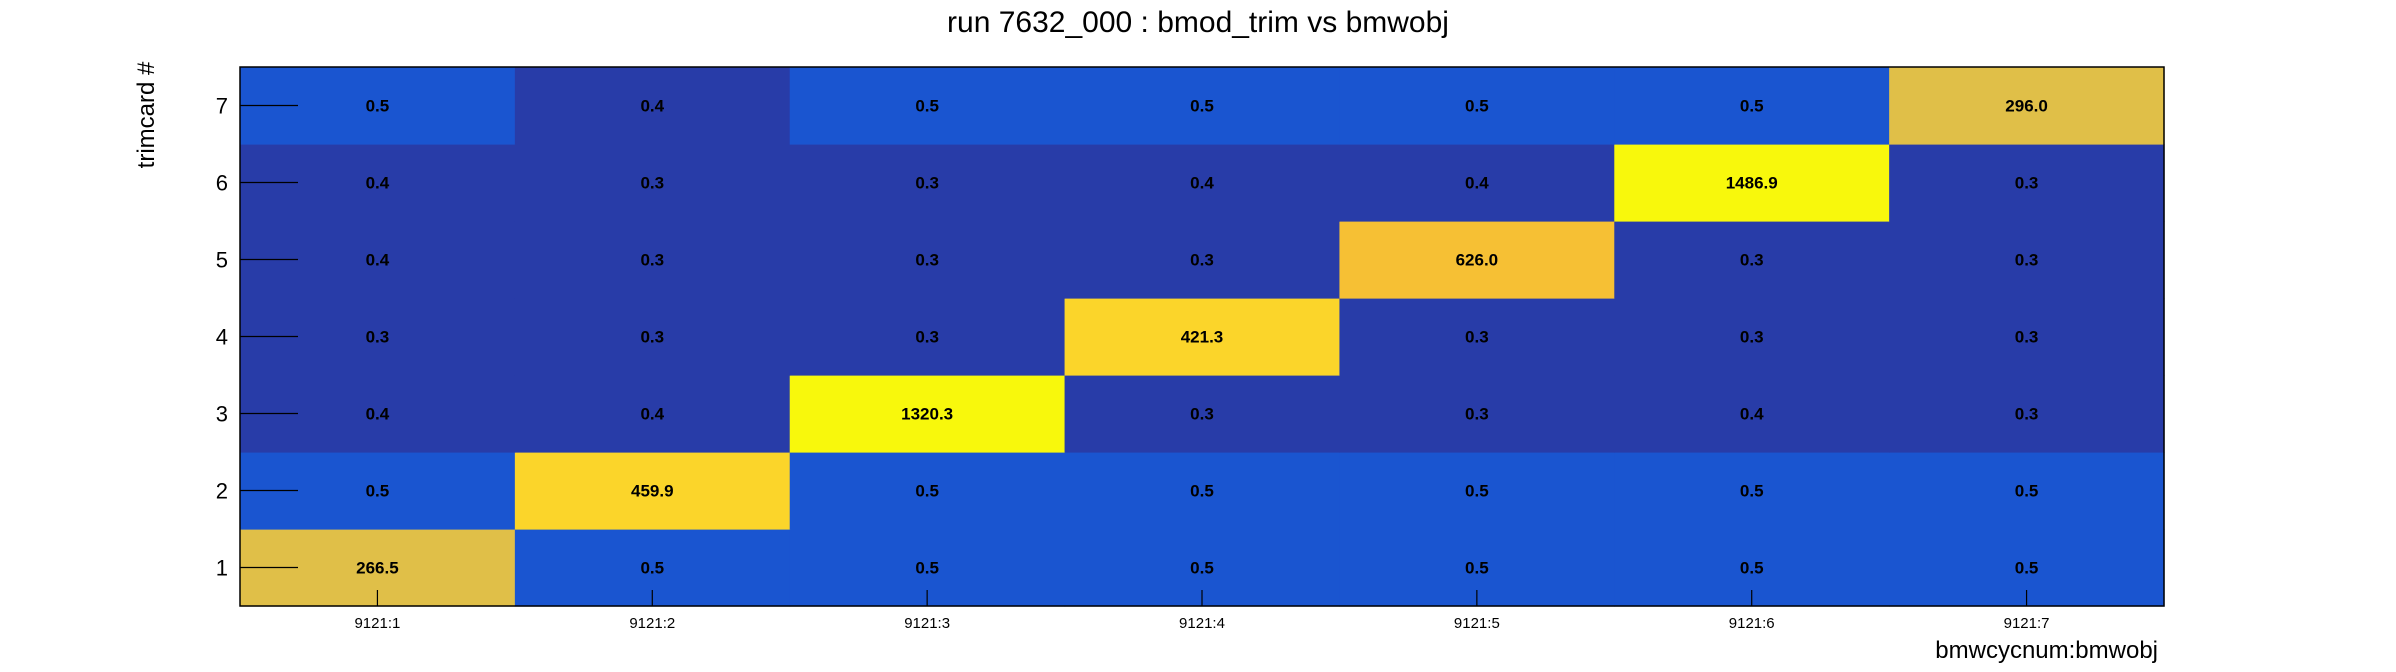  What do you see at coordinates (2046, 650) in the screenshot?
I see `x-axis-title: bmwcycnum:bmwobj` at bounding box center [2046, 650].